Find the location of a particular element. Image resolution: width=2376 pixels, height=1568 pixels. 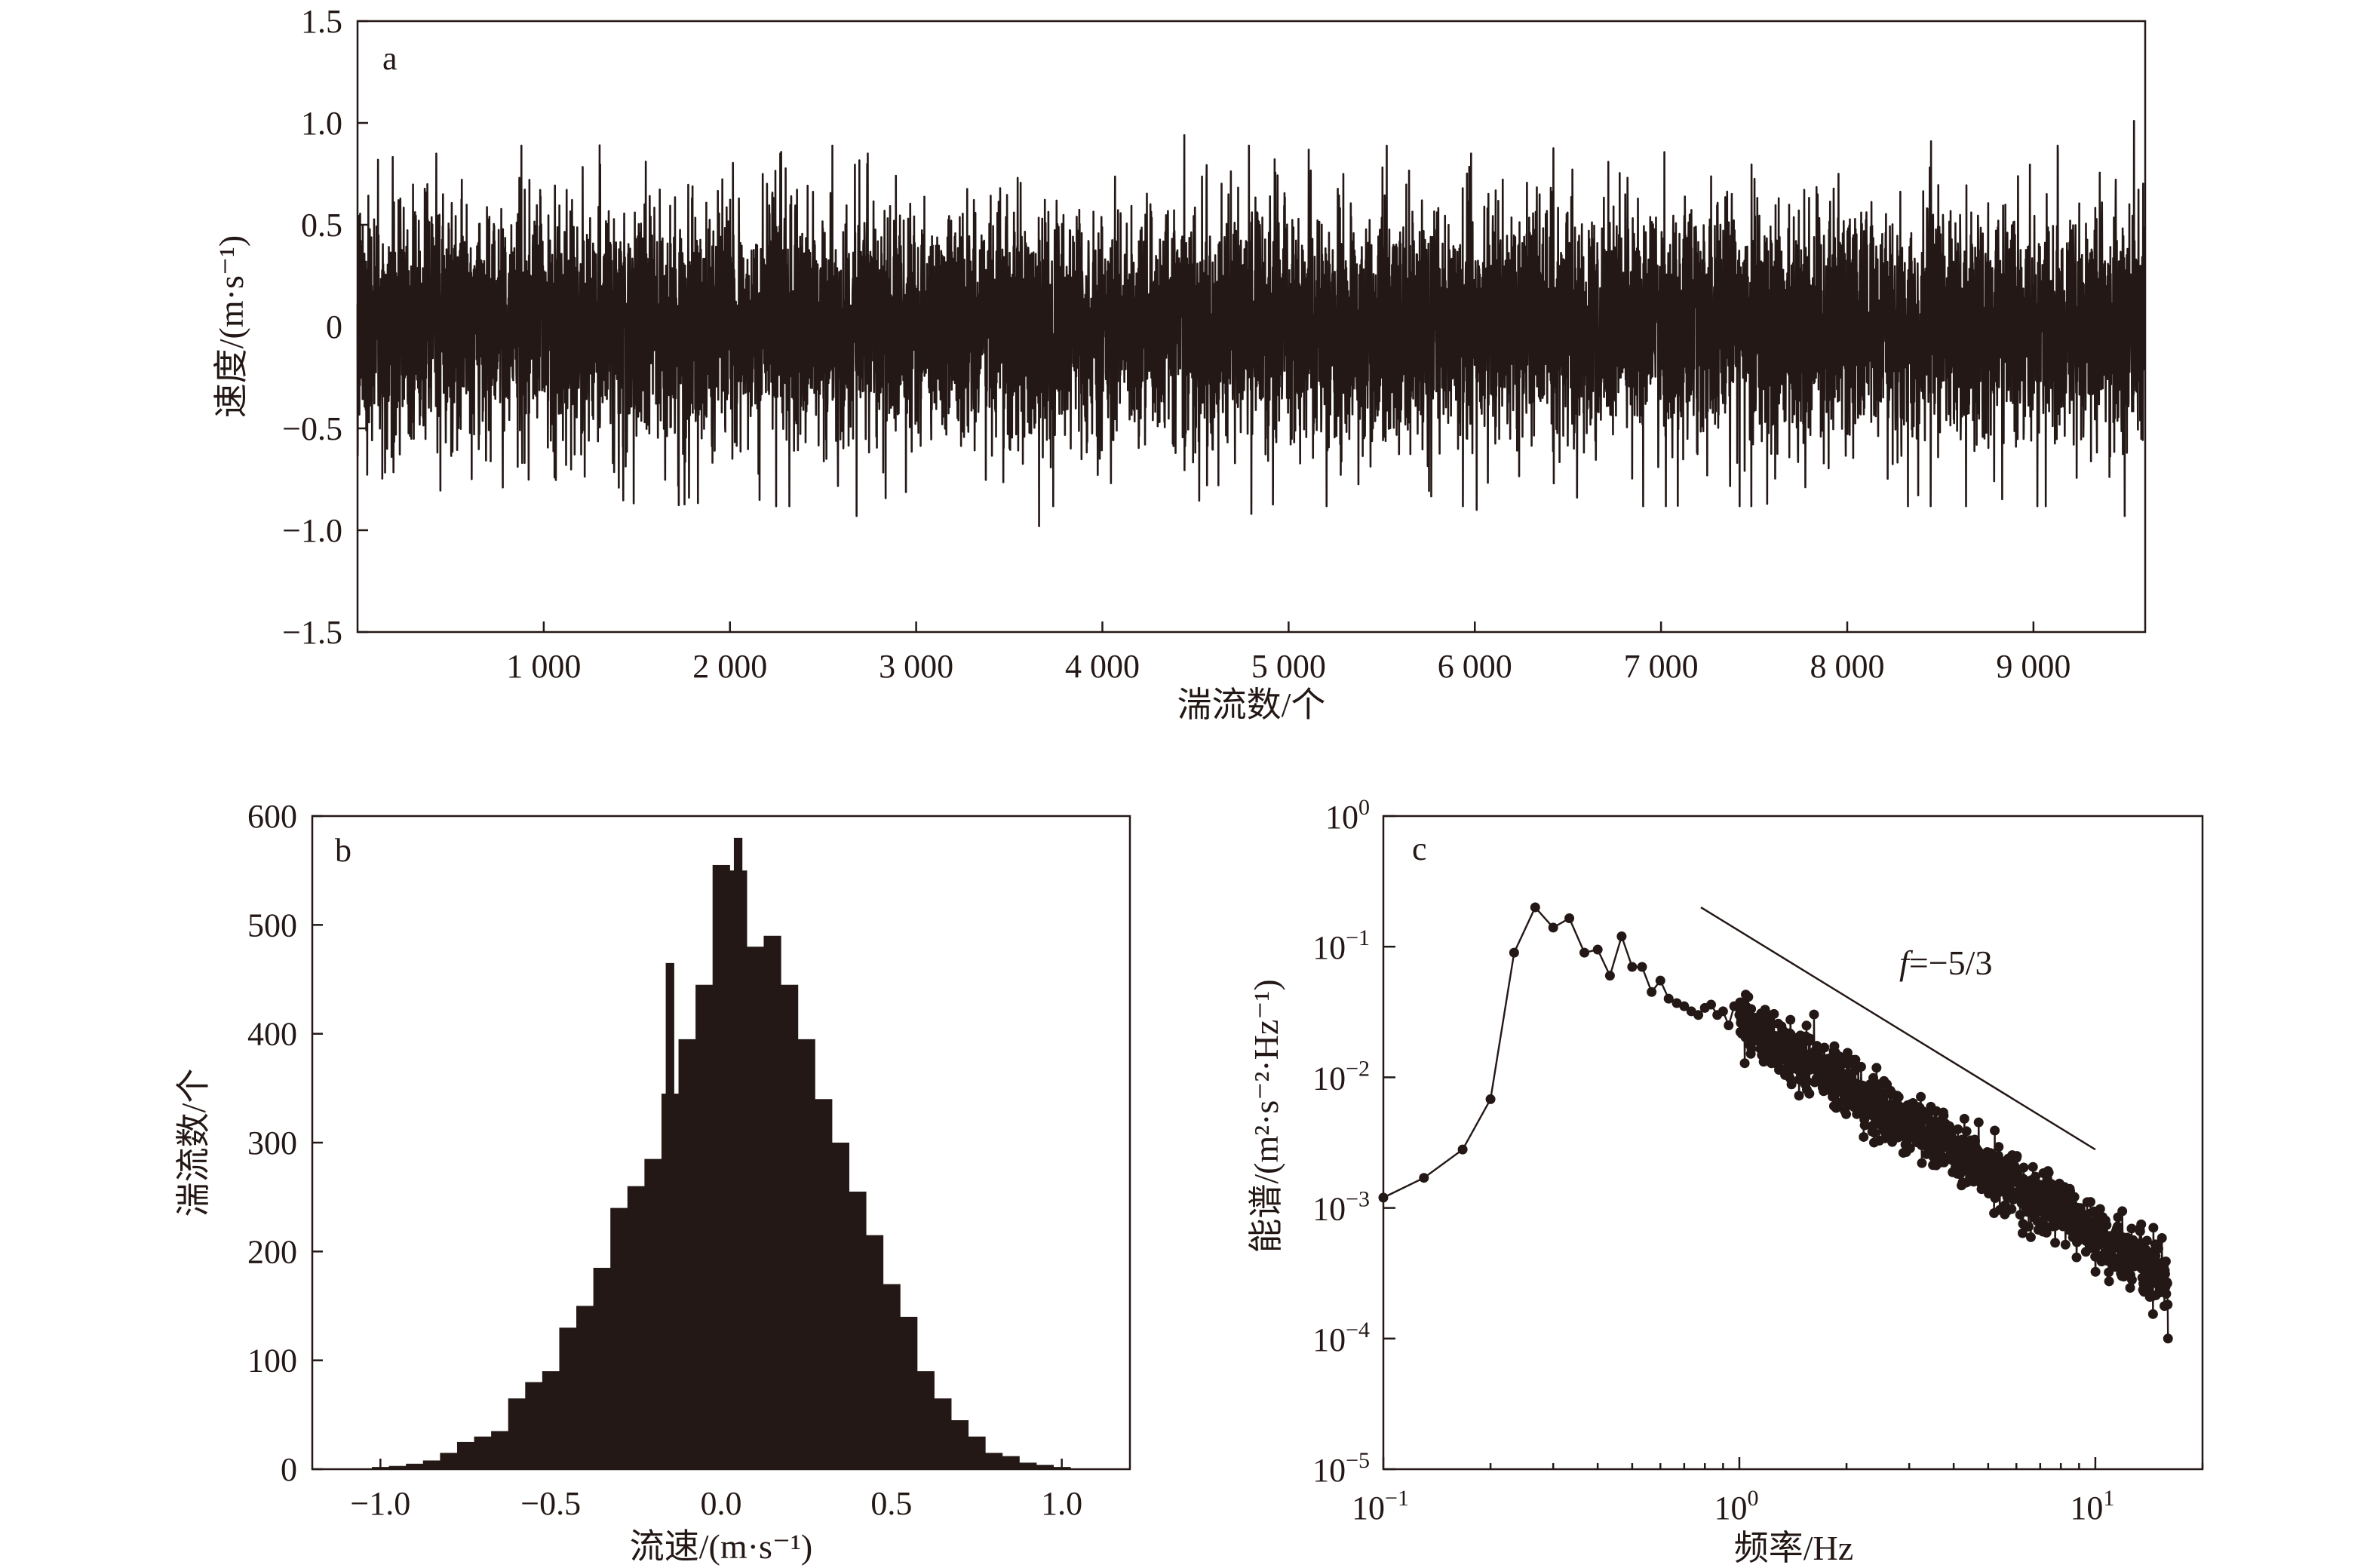

chart-b-x-tick-label: 0.5 is located at coordinates (891, 1503).